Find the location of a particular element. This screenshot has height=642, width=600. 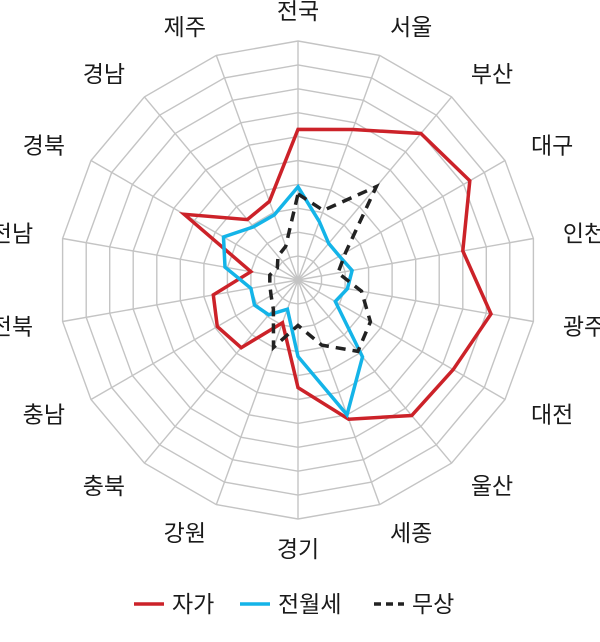

axis-label: 울산 is located at coordinates (492, 487).